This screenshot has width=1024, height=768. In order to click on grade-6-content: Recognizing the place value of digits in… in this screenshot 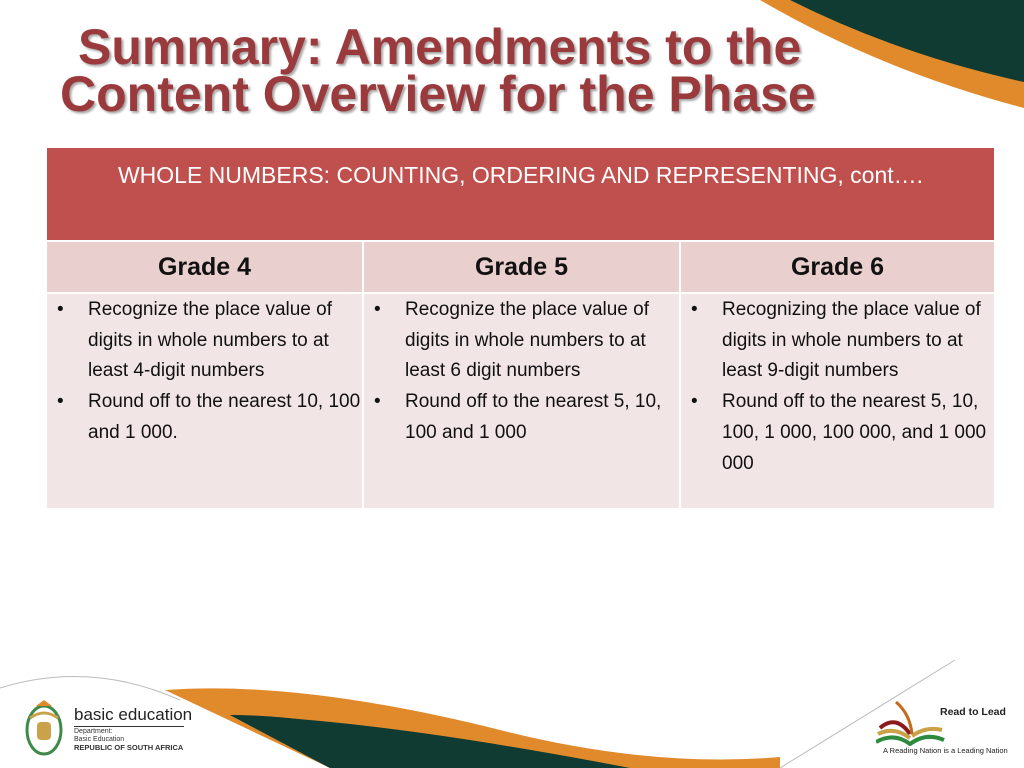, I will do `click(837, 401)`.